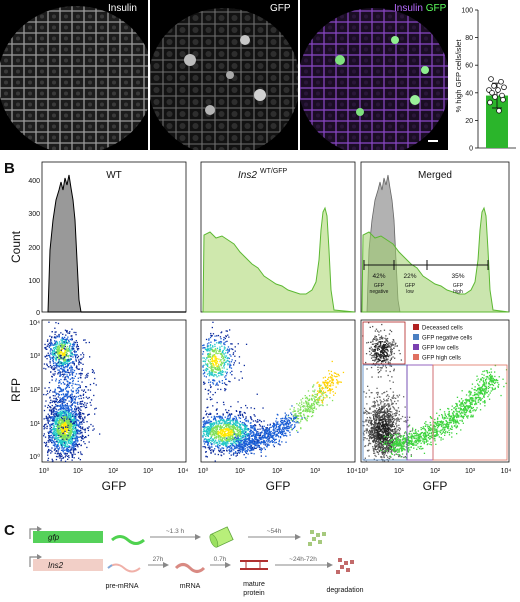 The height and width of the screenshot is (602, 520). I want to click on bar-data-point, so click(495, 97).